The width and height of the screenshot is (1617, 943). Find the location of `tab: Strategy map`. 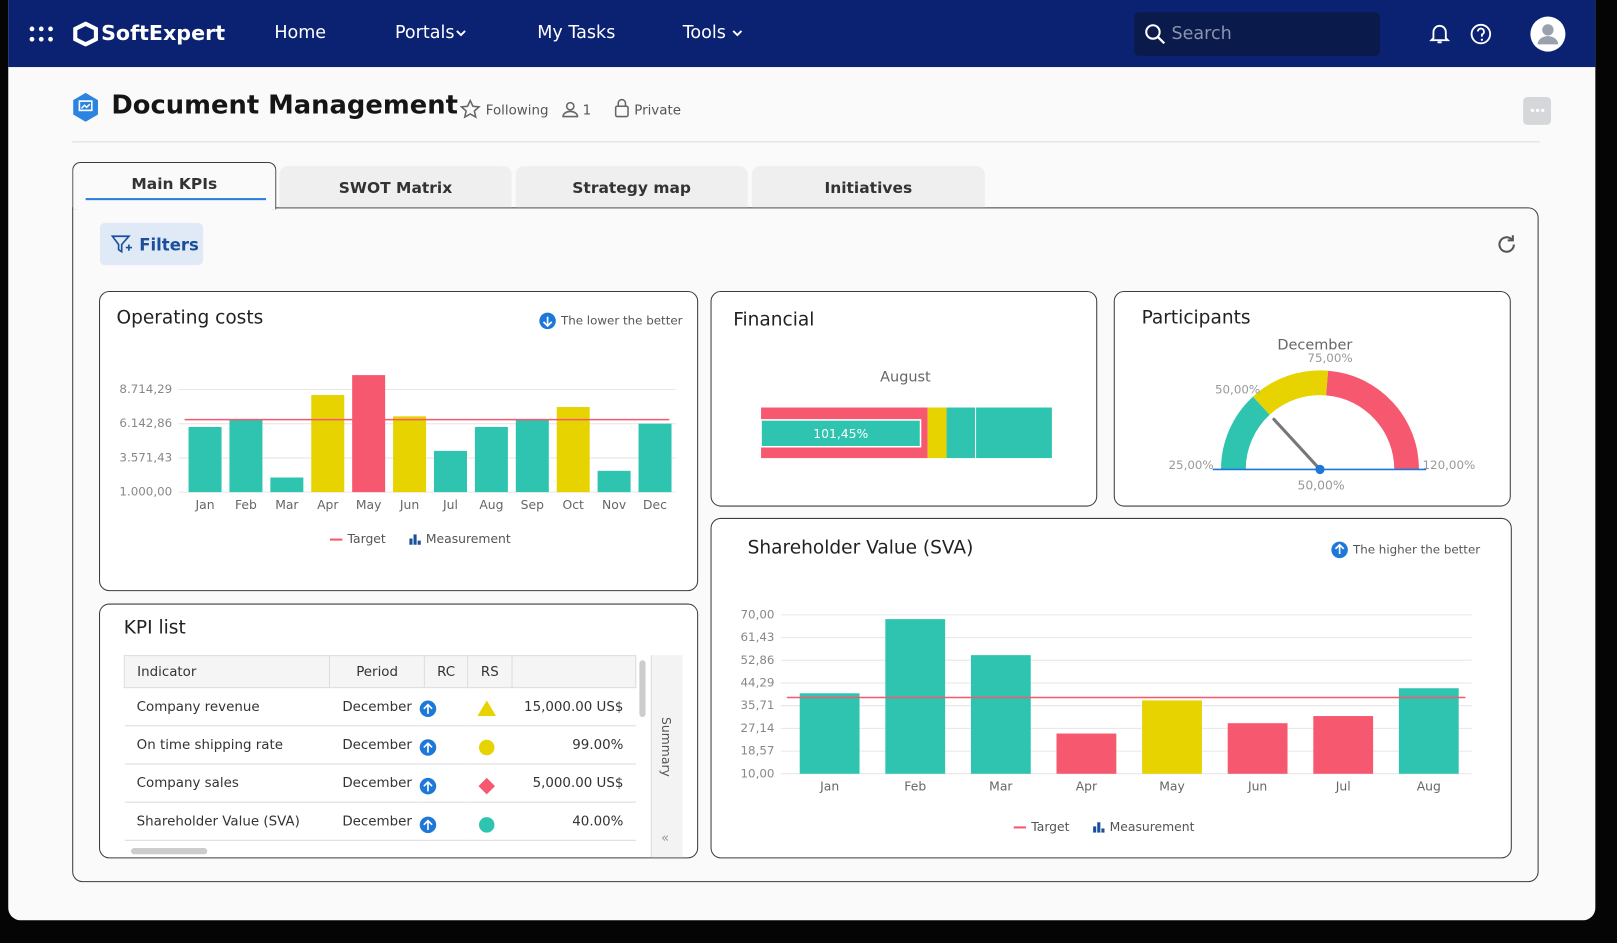

tab: Strategy map is located at coordinates (631, 187).